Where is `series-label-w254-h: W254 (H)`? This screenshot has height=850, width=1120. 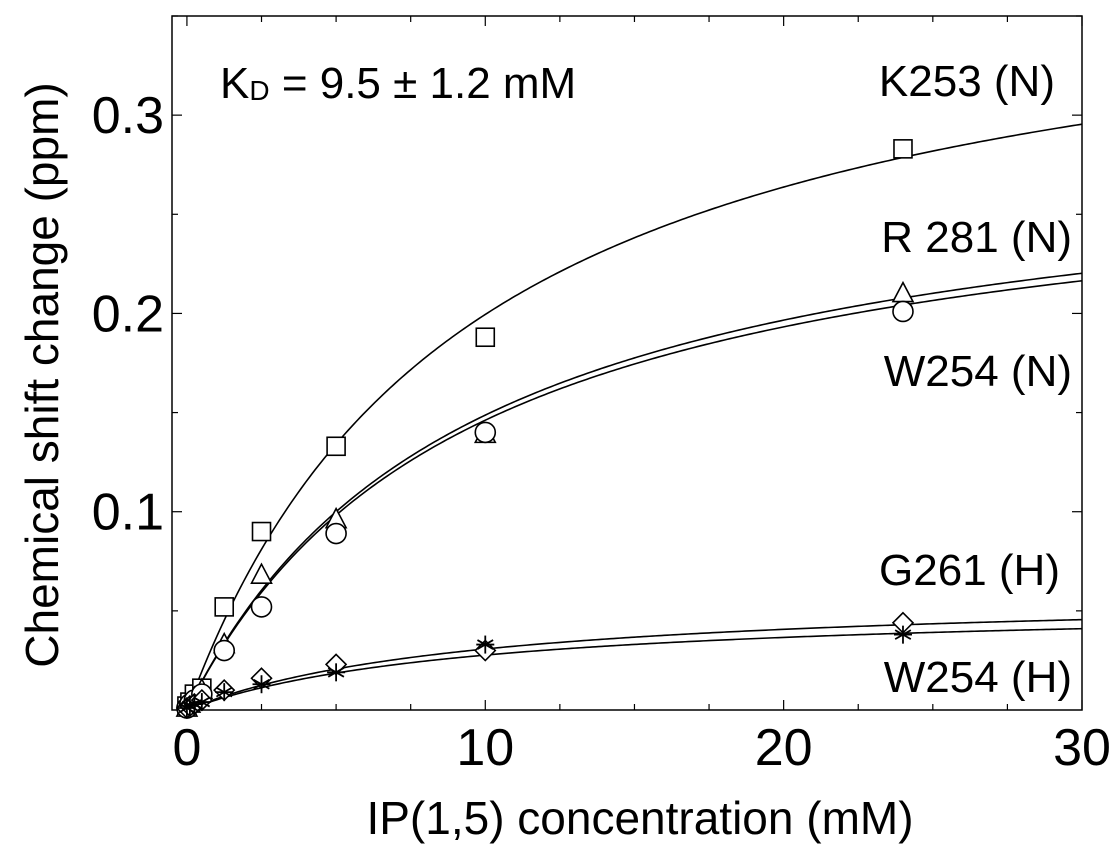 series-label-w254-h: W254 (H) is located at coordinates (978, 677).